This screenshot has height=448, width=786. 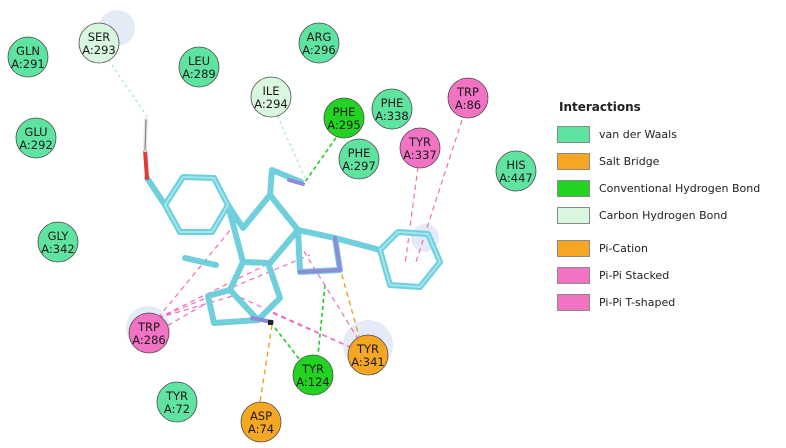 What do you see at coordinates (359, 166) in the screenshot?
I see `residue-label: A:297` at bounding box center [359, 166].